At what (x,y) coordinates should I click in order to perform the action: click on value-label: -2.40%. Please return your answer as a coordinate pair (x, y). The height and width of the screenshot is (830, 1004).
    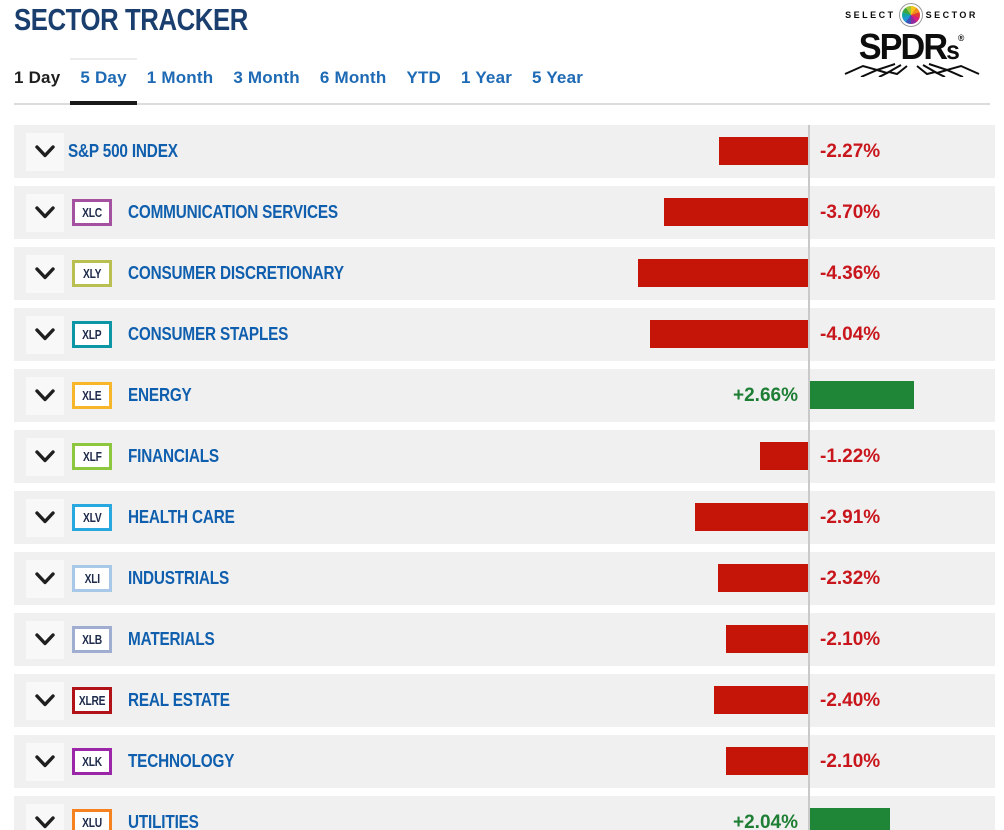
    Looking at the image, I should click on (850, 700).